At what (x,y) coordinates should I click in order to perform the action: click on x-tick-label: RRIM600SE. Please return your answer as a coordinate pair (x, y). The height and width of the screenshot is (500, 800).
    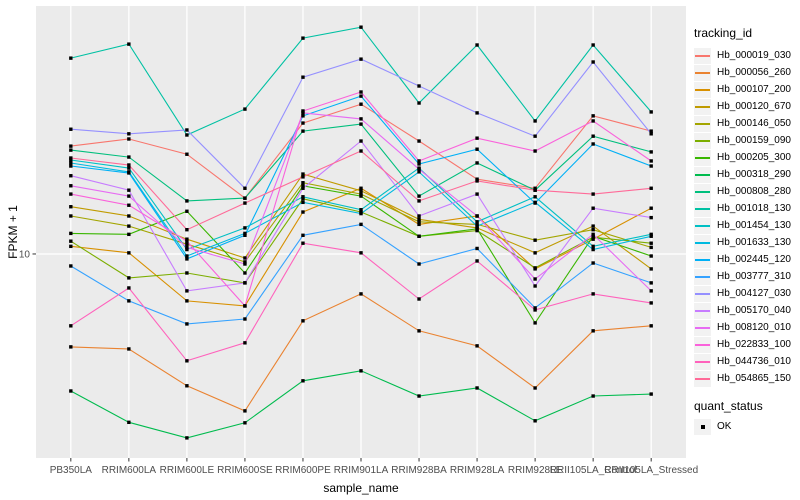
    Looking at the image, I should click on (245, 470).